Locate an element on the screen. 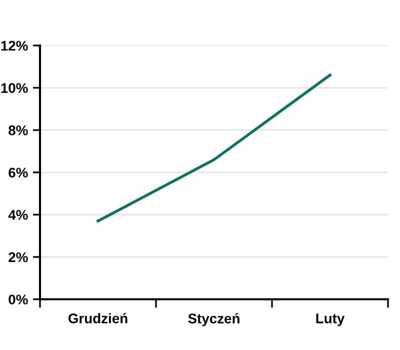  x-tick-label: Grudzień is located at coordinates (98, 318).